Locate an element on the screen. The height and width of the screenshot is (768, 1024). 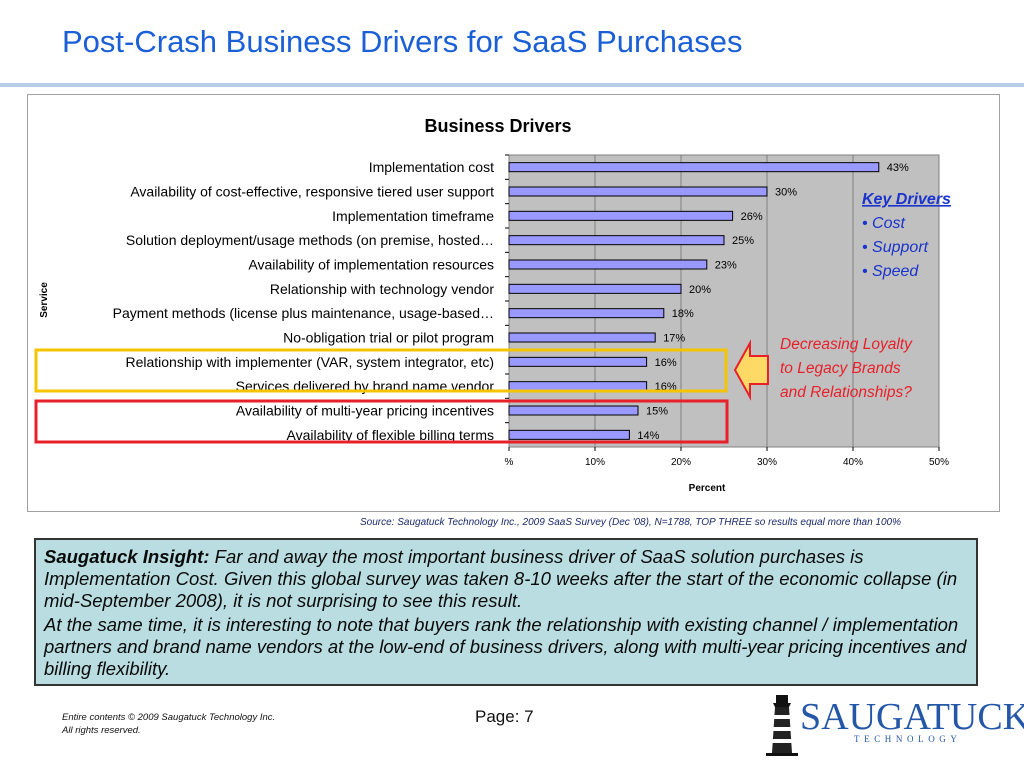
x-axis-title: Percent is located at coordinates (707, 488).